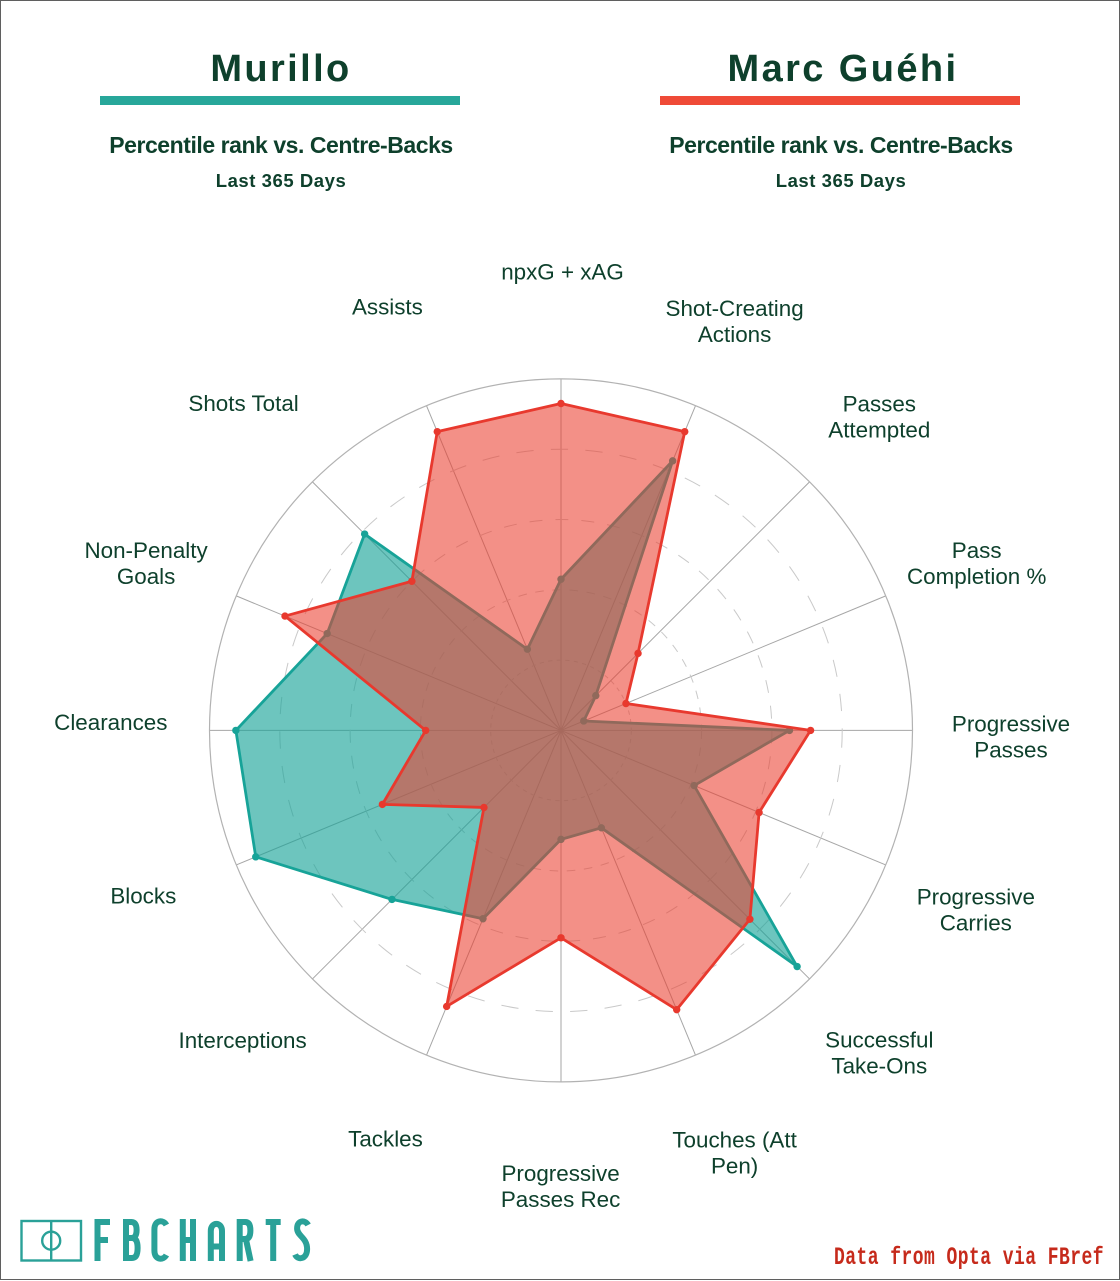 Image resolution: width=1120 pixels, height=1281 pixels. I want to click on svg-text: Clearances, so click(110, 722).